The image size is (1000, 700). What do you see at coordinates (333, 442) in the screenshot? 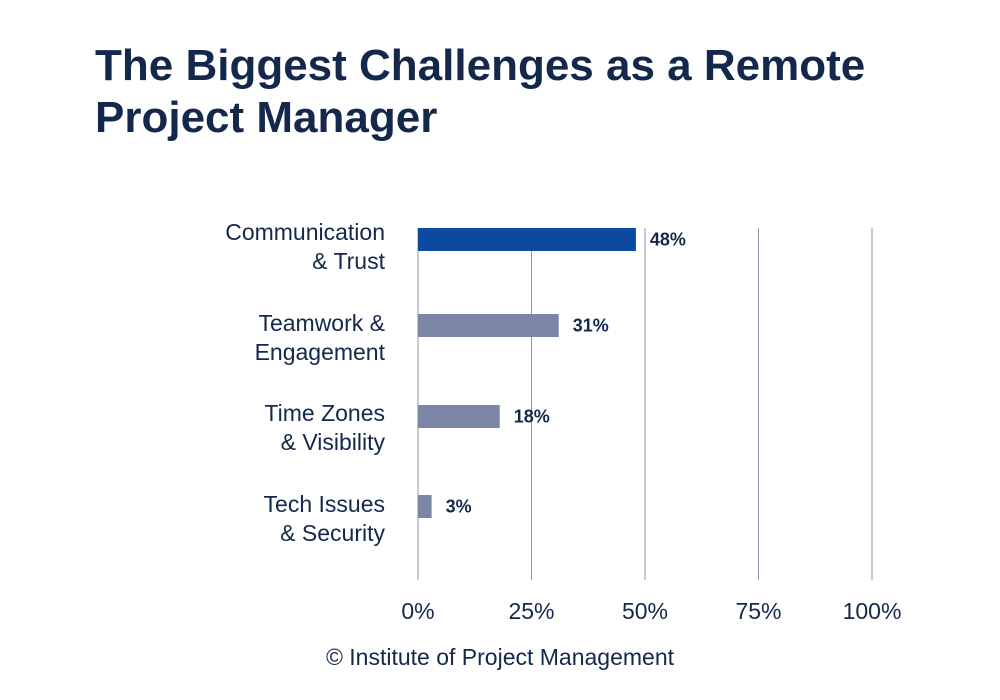
I see `category-label-2-line-2: & Visibility` at bounding box center [333, 442].